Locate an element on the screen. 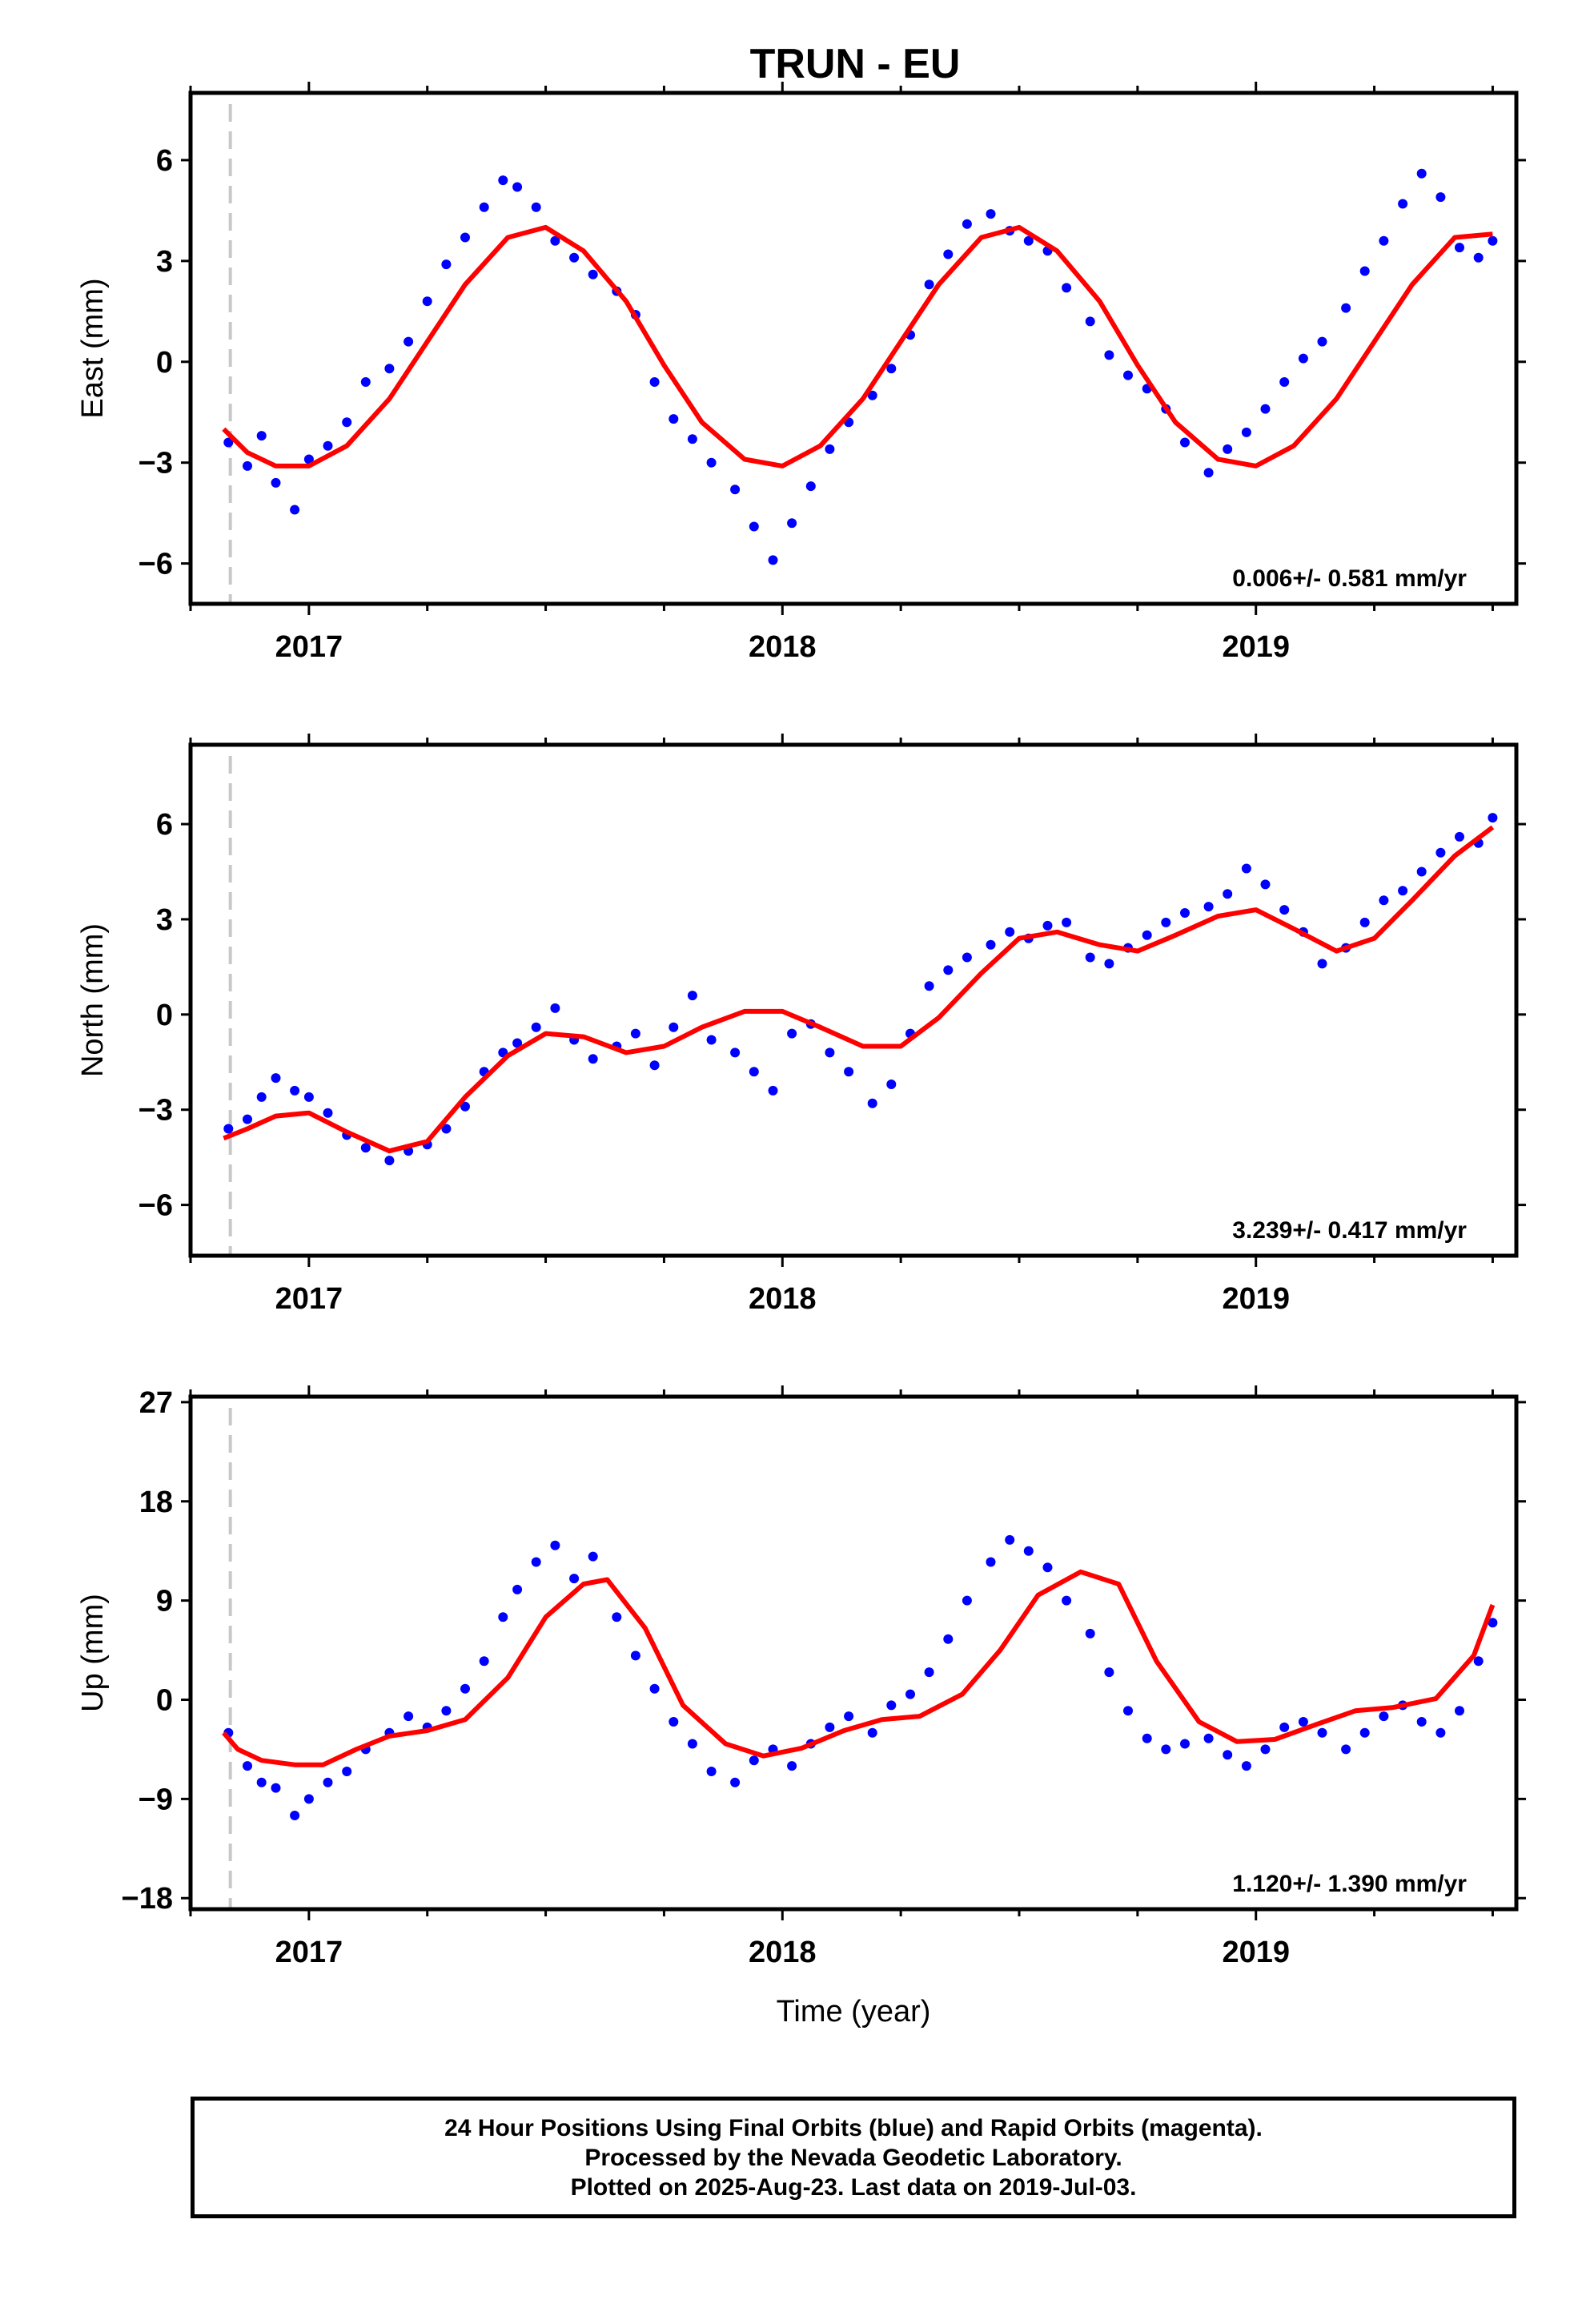  y-tick-label: 6 is located at coordinates (164, 161).